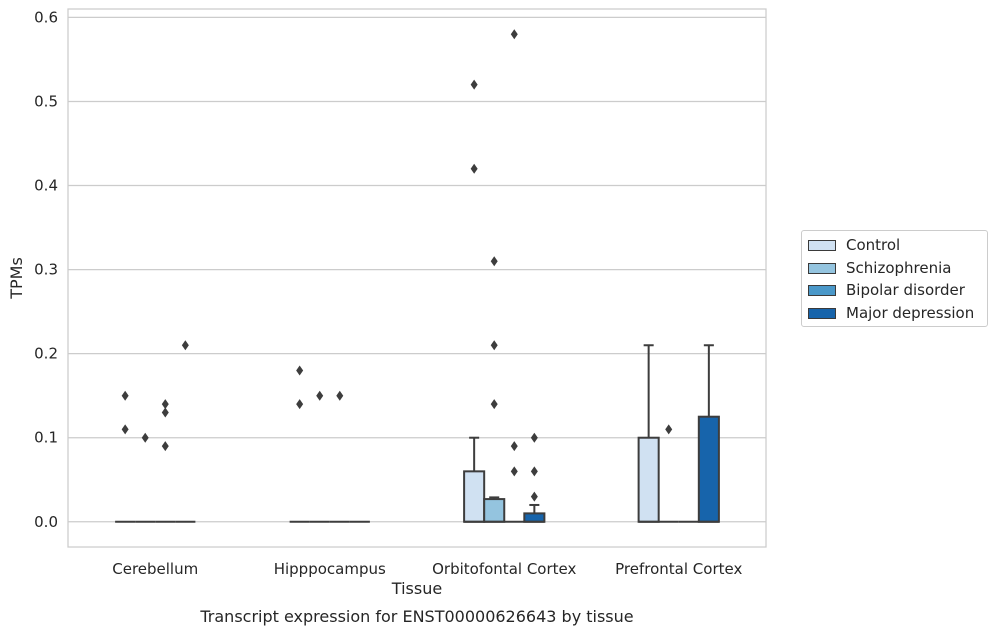 The height and width of the screenshot is (634, 997). Describe the element at coordinates (873, 245) in the screenshot. I see `legend-label-control: Control` at that location.